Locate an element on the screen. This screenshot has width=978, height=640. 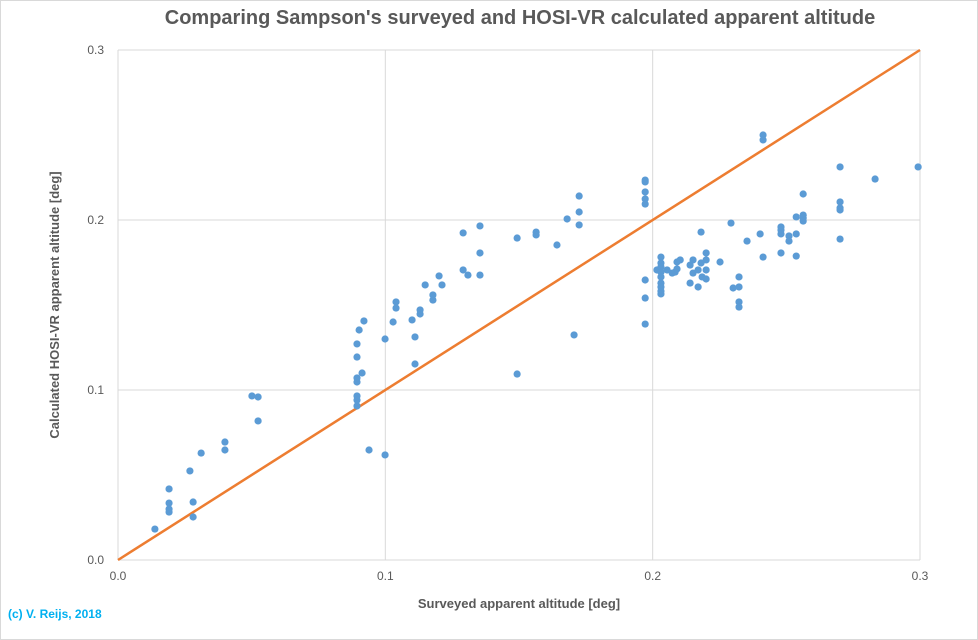
y-tick-label: 0.1 is located at coordinates (95, 390).